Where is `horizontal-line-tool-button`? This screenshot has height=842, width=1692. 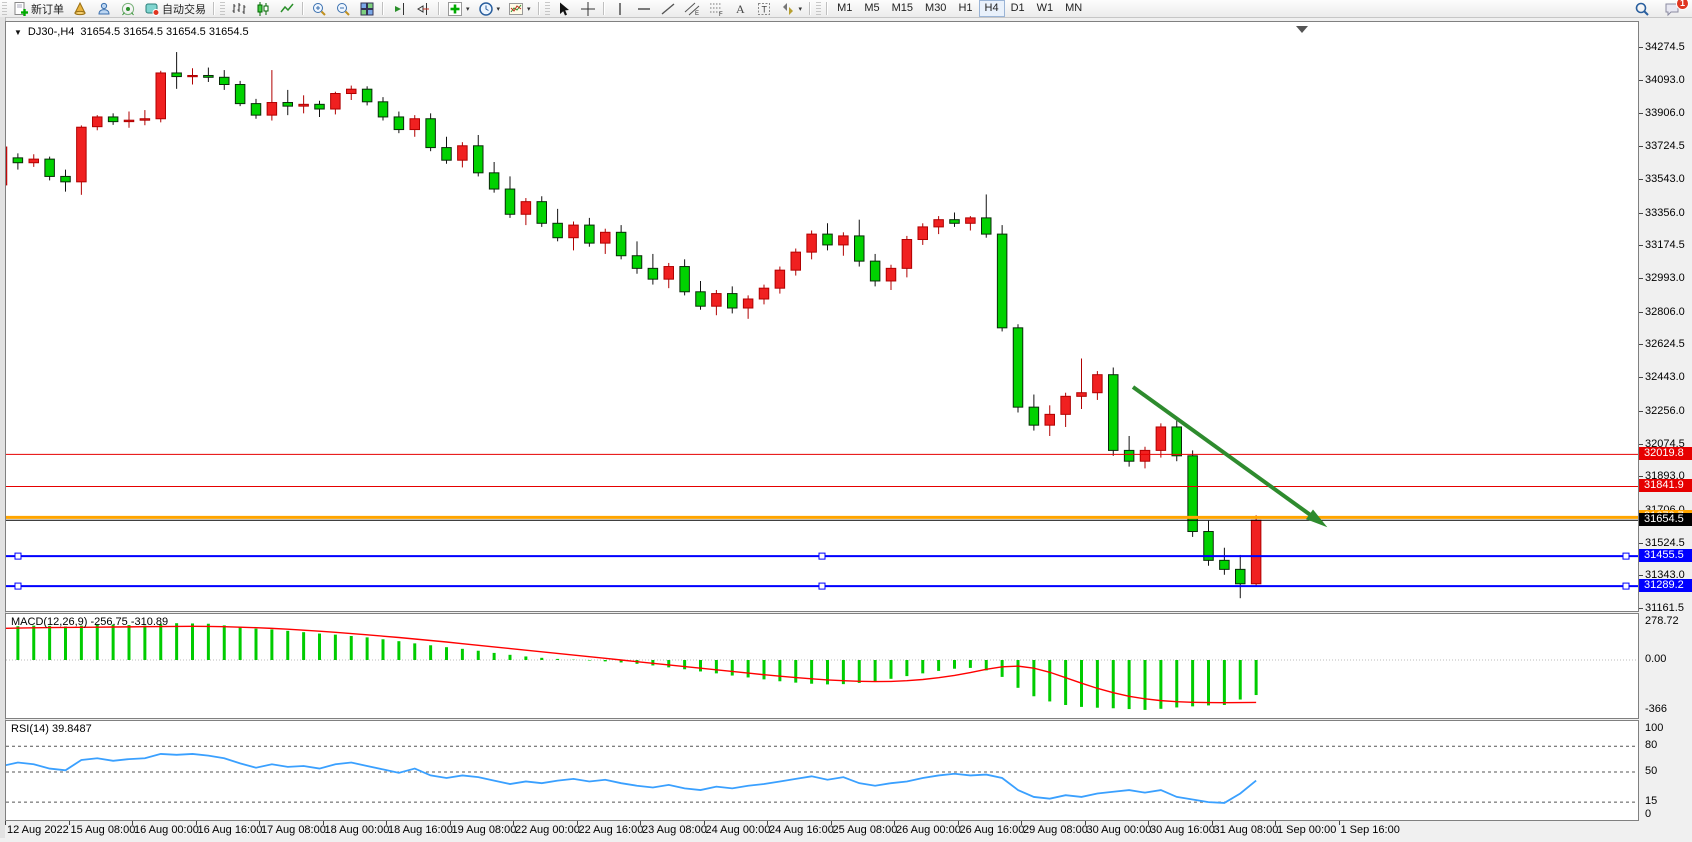
horizontal-line-tool-button is located at coordinates (644, 8).